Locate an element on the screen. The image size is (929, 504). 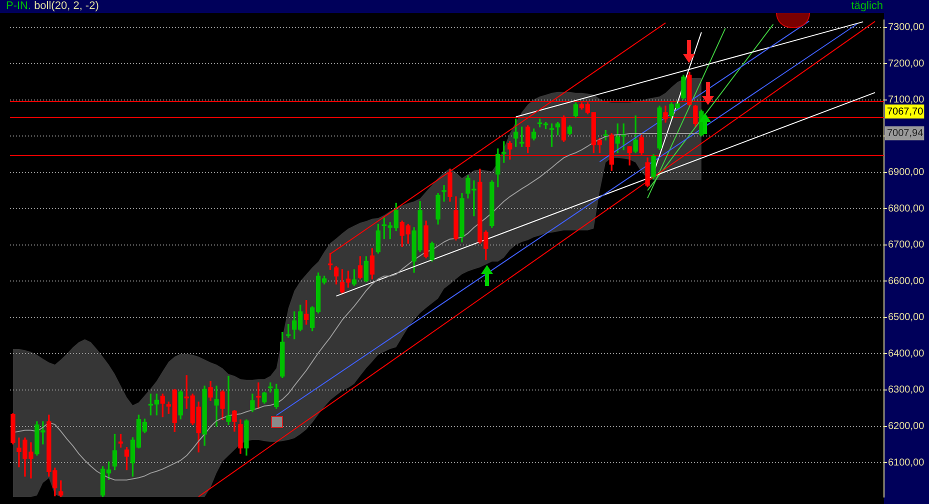
y-tick-label: 6100,00 is located at coordinates (906, 462).